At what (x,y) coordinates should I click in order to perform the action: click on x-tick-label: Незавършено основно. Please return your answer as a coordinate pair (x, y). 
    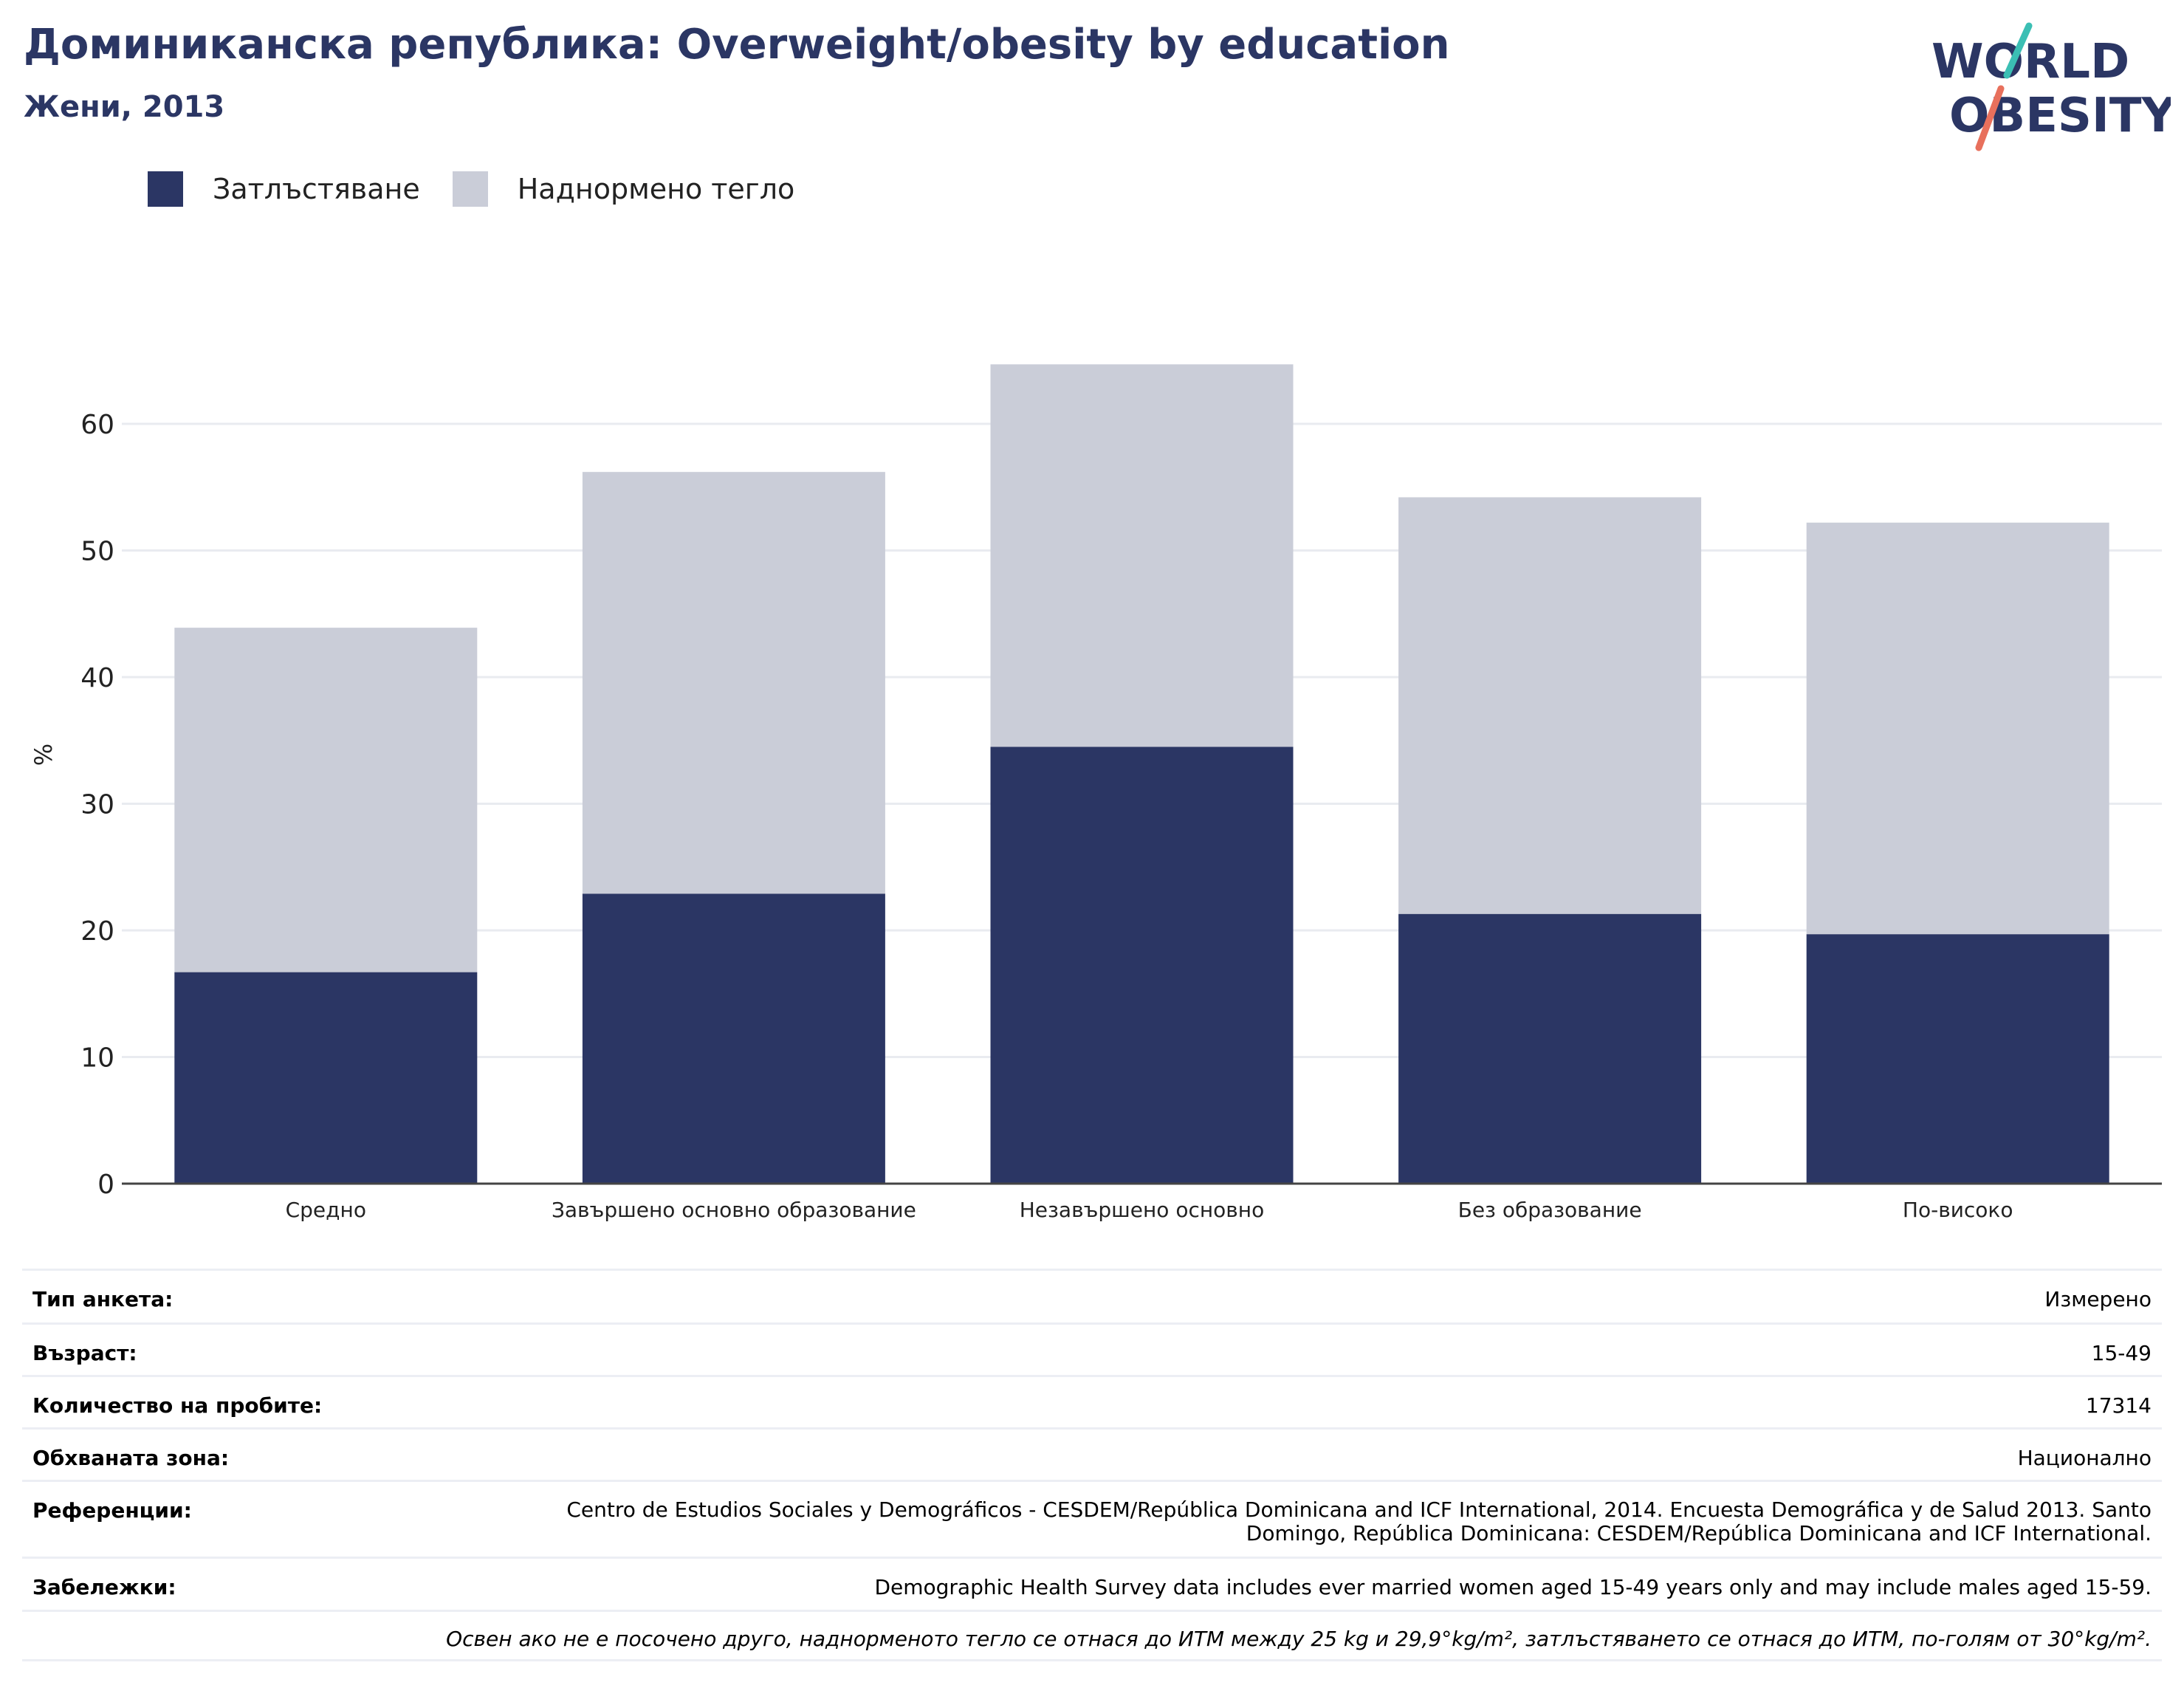
    Looking at the image, I should click on (1142, 1210).